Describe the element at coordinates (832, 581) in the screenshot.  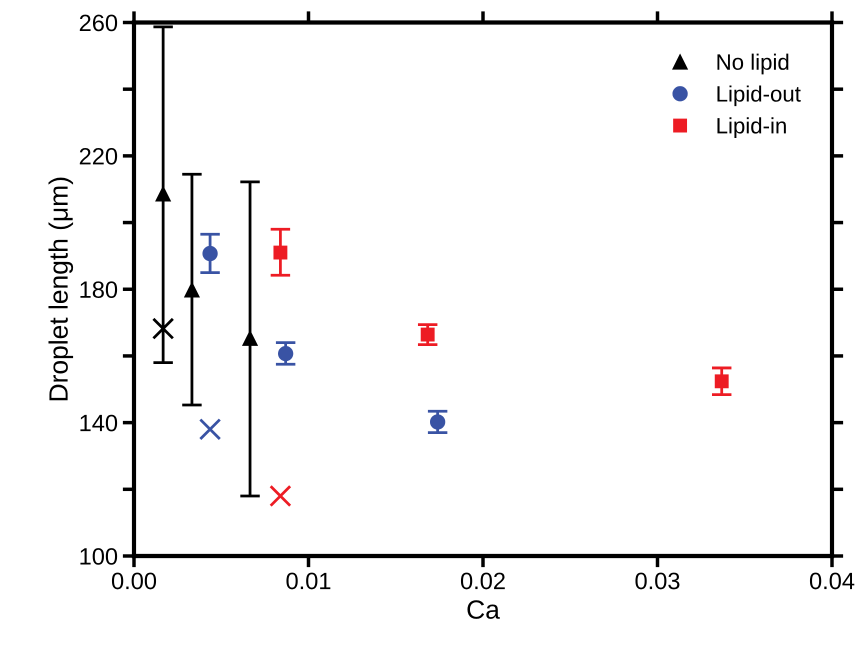
I see `x-tick-label: 0.04` at that location.